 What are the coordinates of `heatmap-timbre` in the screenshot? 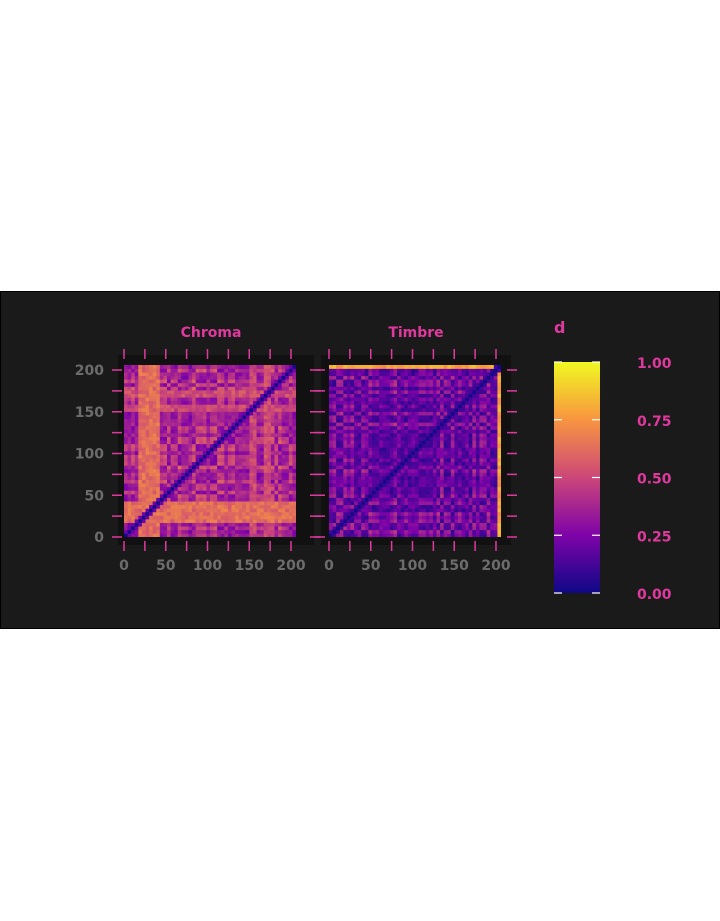 It's located at (415, 451).